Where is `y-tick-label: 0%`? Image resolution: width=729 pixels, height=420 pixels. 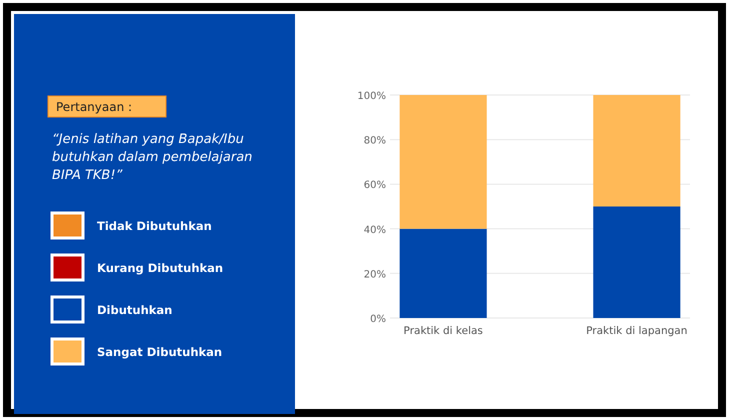
y-tick-label: 0% is located at coordinates (378, 319).